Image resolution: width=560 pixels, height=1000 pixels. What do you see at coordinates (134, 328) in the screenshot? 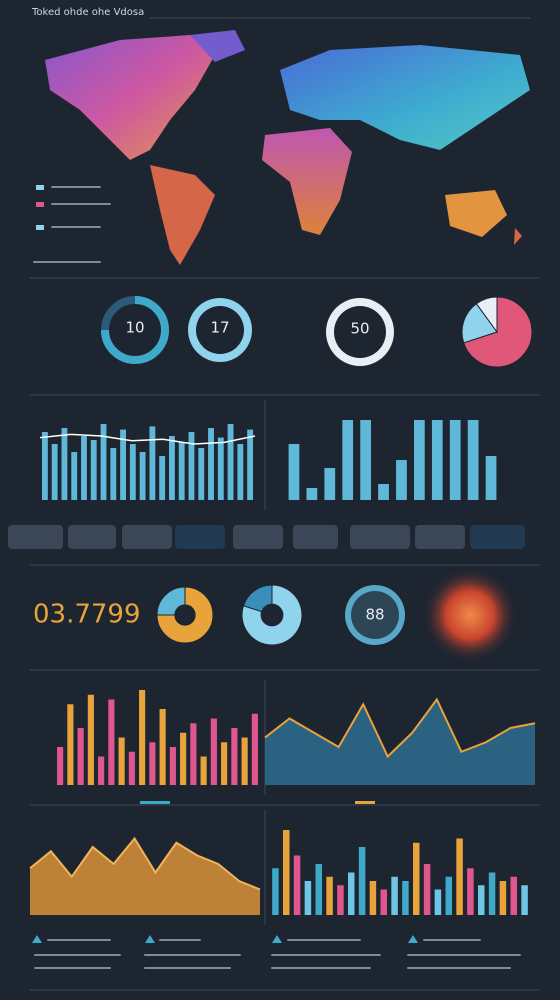
I see `gauge-value: 10` at bounding box center [134, 328].